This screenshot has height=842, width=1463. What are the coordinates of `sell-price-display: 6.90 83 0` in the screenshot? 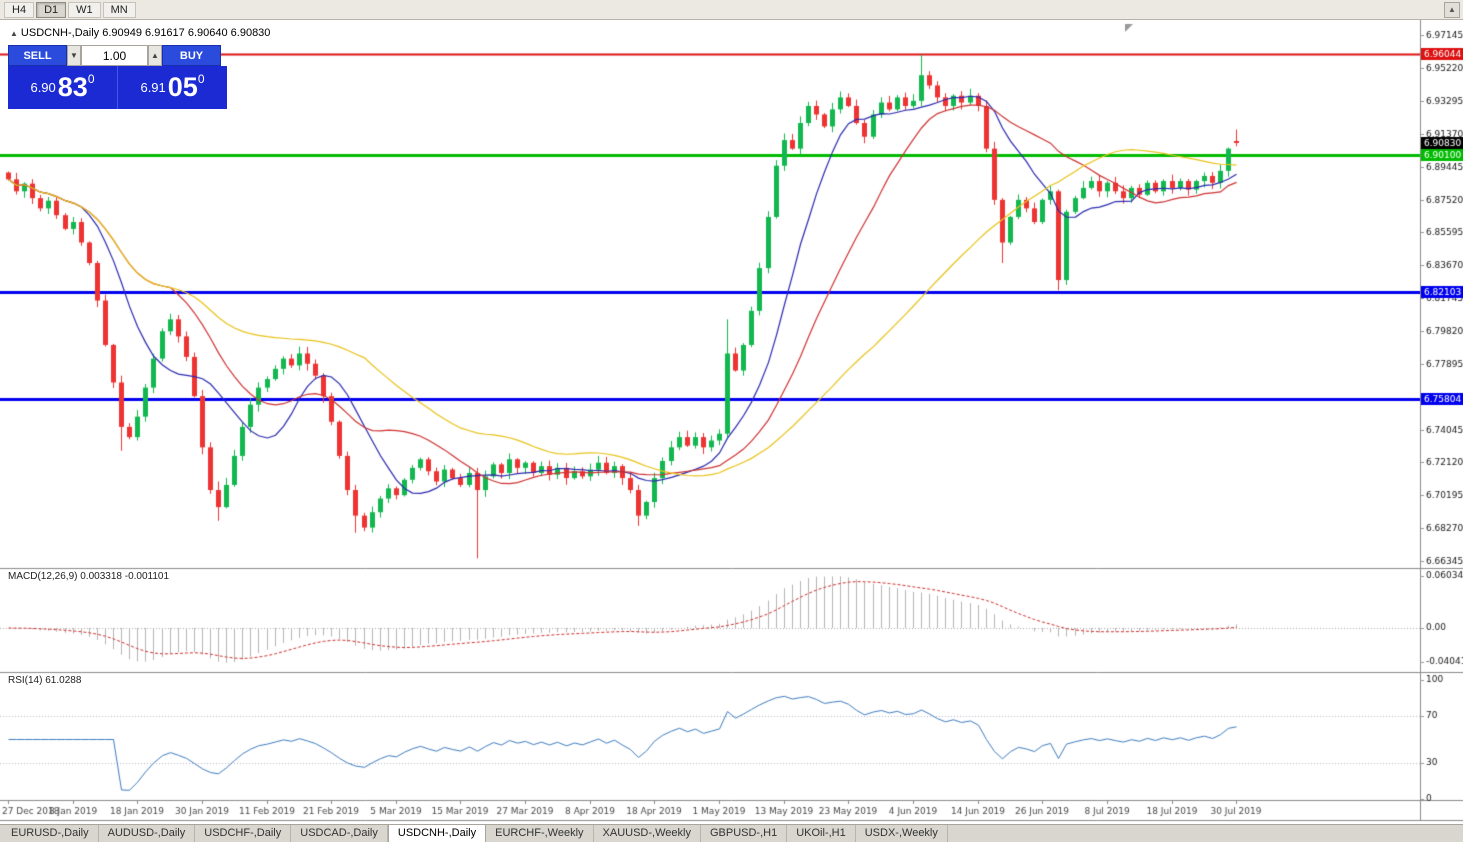 It's located at (62, 87).